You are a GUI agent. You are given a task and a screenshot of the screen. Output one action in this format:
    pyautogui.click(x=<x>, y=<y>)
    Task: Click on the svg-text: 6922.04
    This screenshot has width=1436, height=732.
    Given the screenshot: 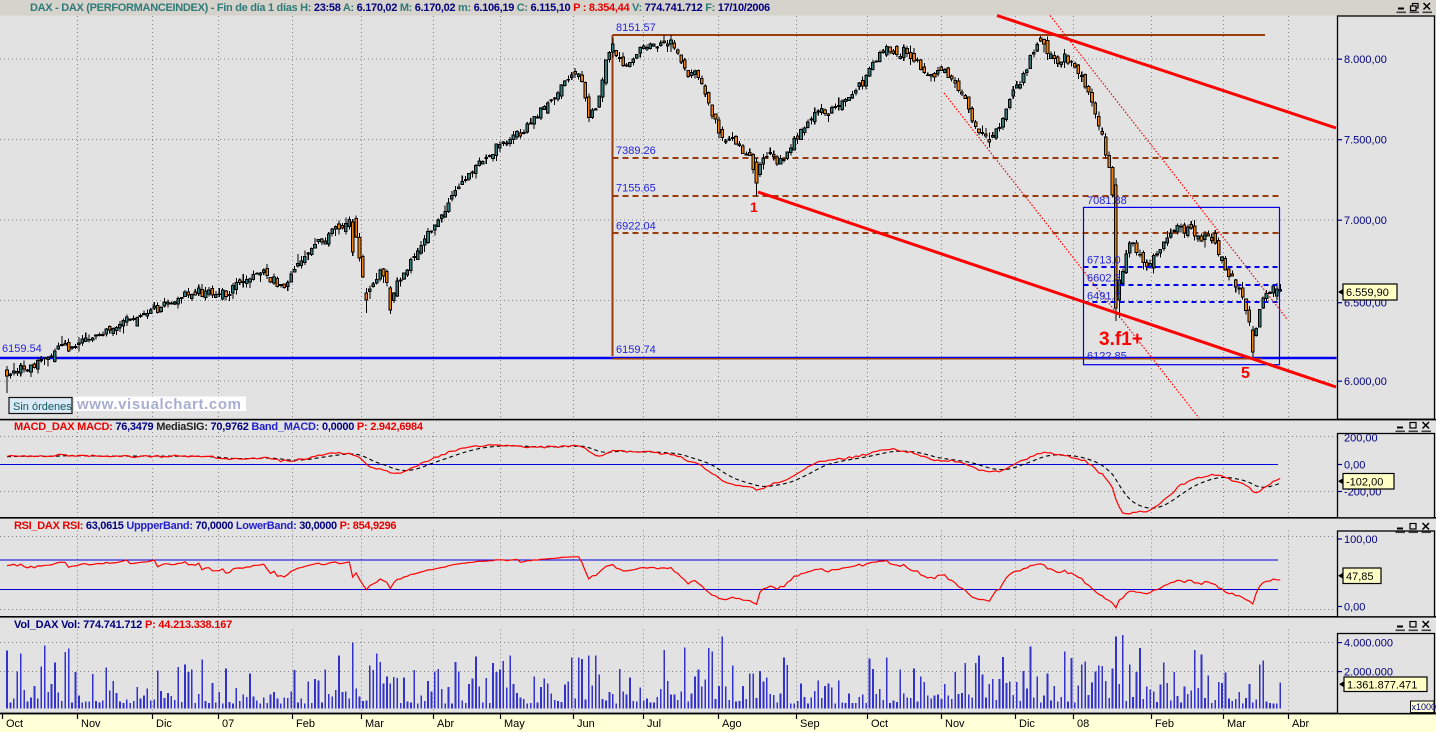 What is the action you would take?
    pyautogui.click(x=636, y=227)
    